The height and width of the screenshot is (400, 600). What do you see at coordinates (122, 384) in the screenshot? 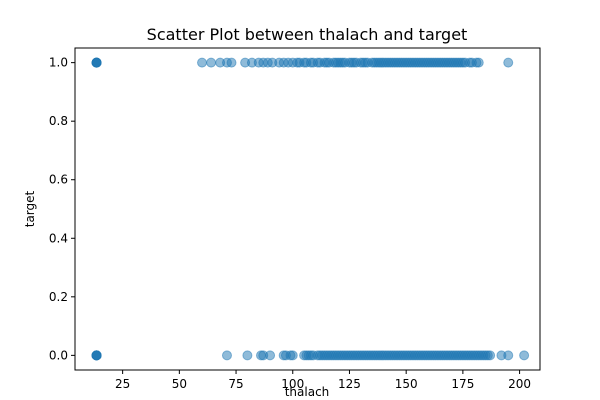
I see `x-tick-label: 25` at bounding box center [122, 384].